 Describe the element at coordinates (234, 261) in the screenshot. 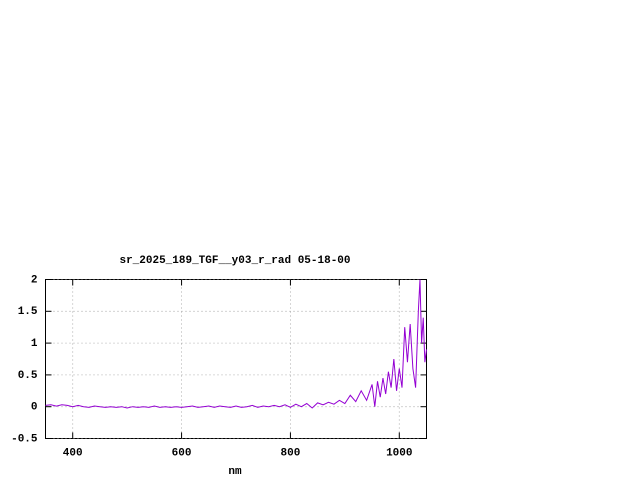

I see `chart-title: sr_2025_189_TGF__y03_r_rad 05-18-00` at that location.